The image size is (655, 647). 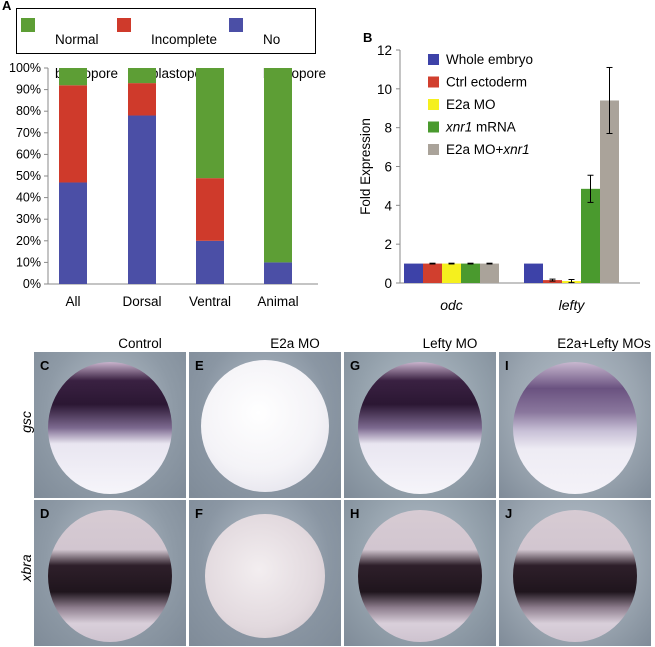 What do you see at coordinates (124, 25) in the screenshot?
I see `legend-swatch-incomplete` at bounding box center [124, 25].